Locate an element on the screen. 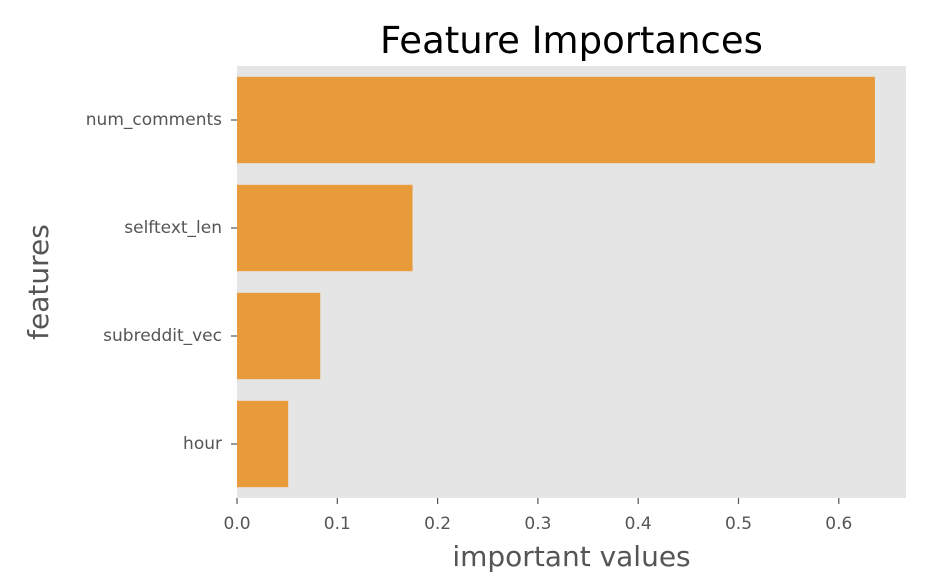 Image resolution: width=946 pixels, height=588 pixels. bar-hour is located at coordinates (263, 444).